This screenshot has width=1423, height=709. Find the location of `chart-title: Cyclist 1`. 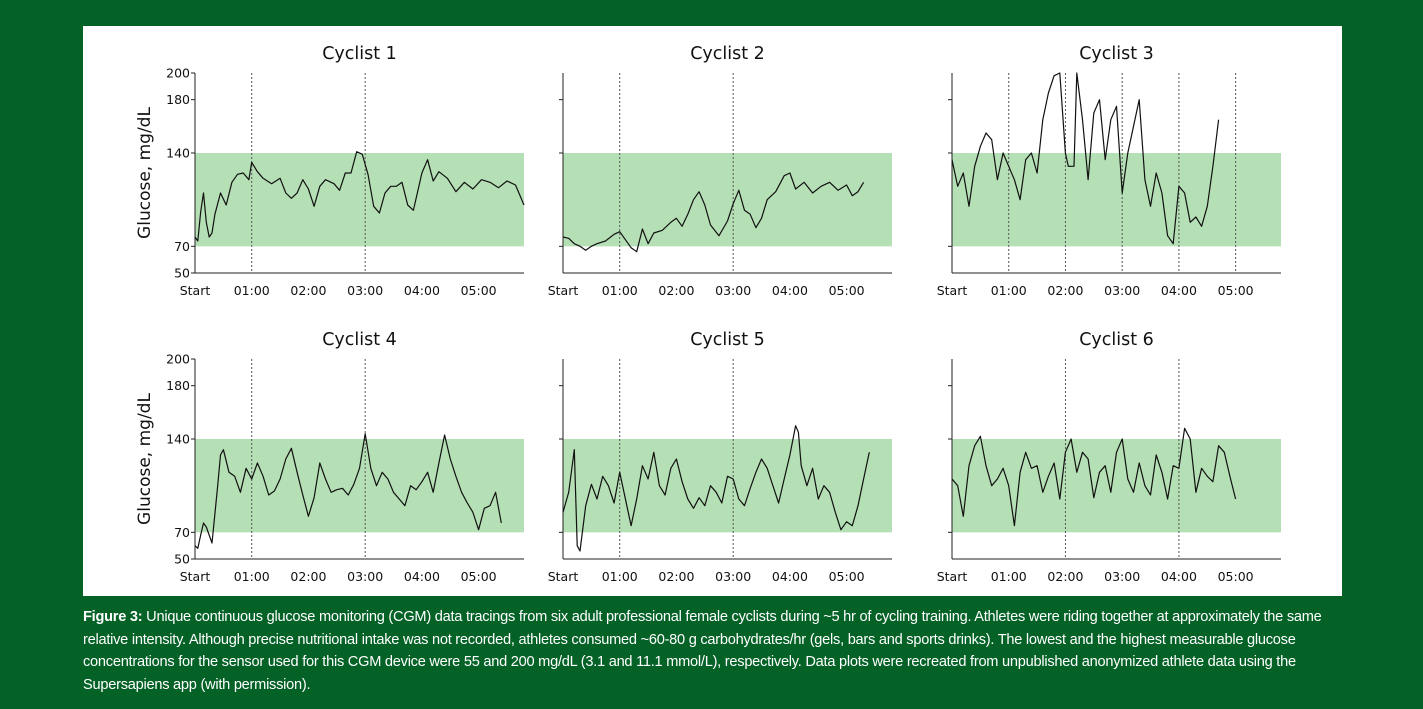

chart-title: Cyclist 1 is located at coordinates (359, 54).